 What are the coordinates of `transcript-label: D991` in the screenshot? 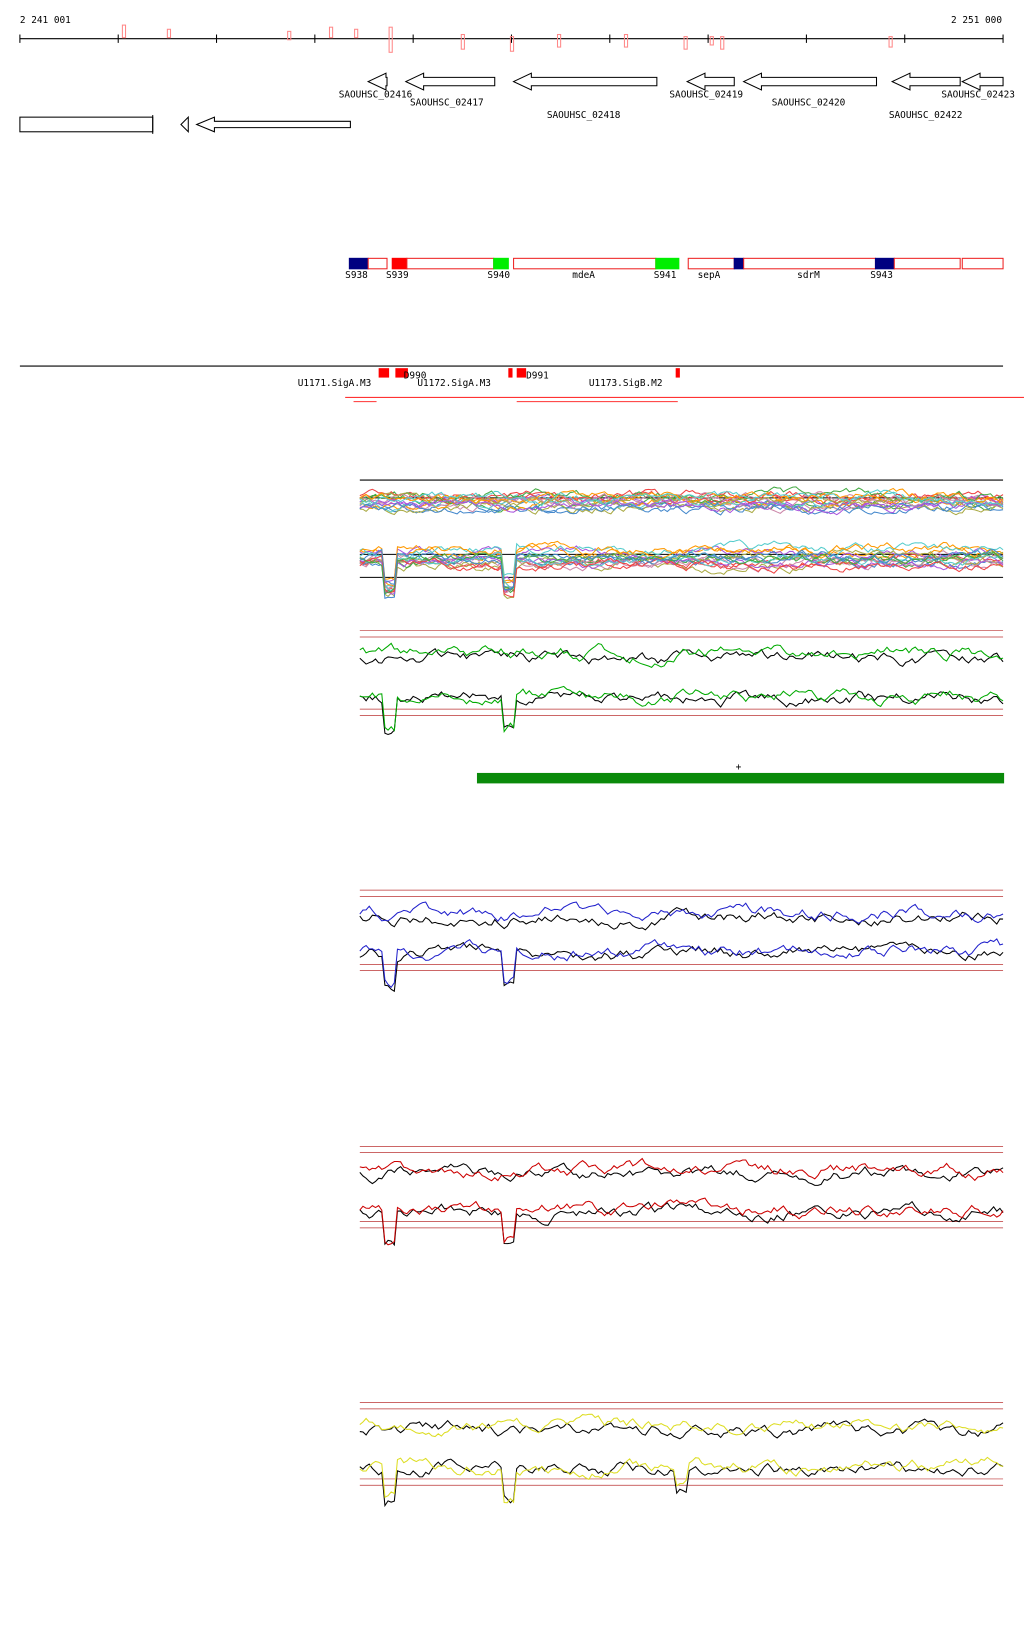 It's located at (537, 376).